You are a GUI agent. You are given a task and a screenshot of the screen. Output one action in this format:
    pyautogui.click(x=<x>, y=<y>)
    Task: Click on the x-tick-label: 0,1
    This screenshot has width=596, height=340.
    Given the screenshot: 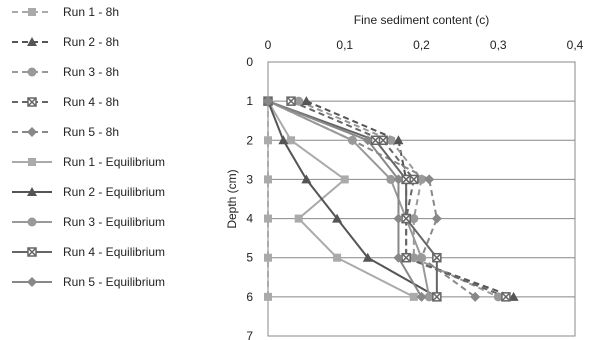 What is the action you would take?
    pyautogui.click(x=344, y=45)
    